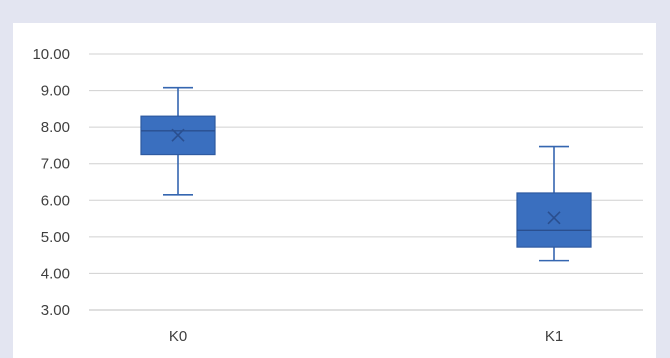 Image resolution: width=670 pixels, height=358 pixels. What do you see at coordinates (55, 310) in the screenshot?
I see `y-tick-label: 3.00` at bounding box center [55, 310].